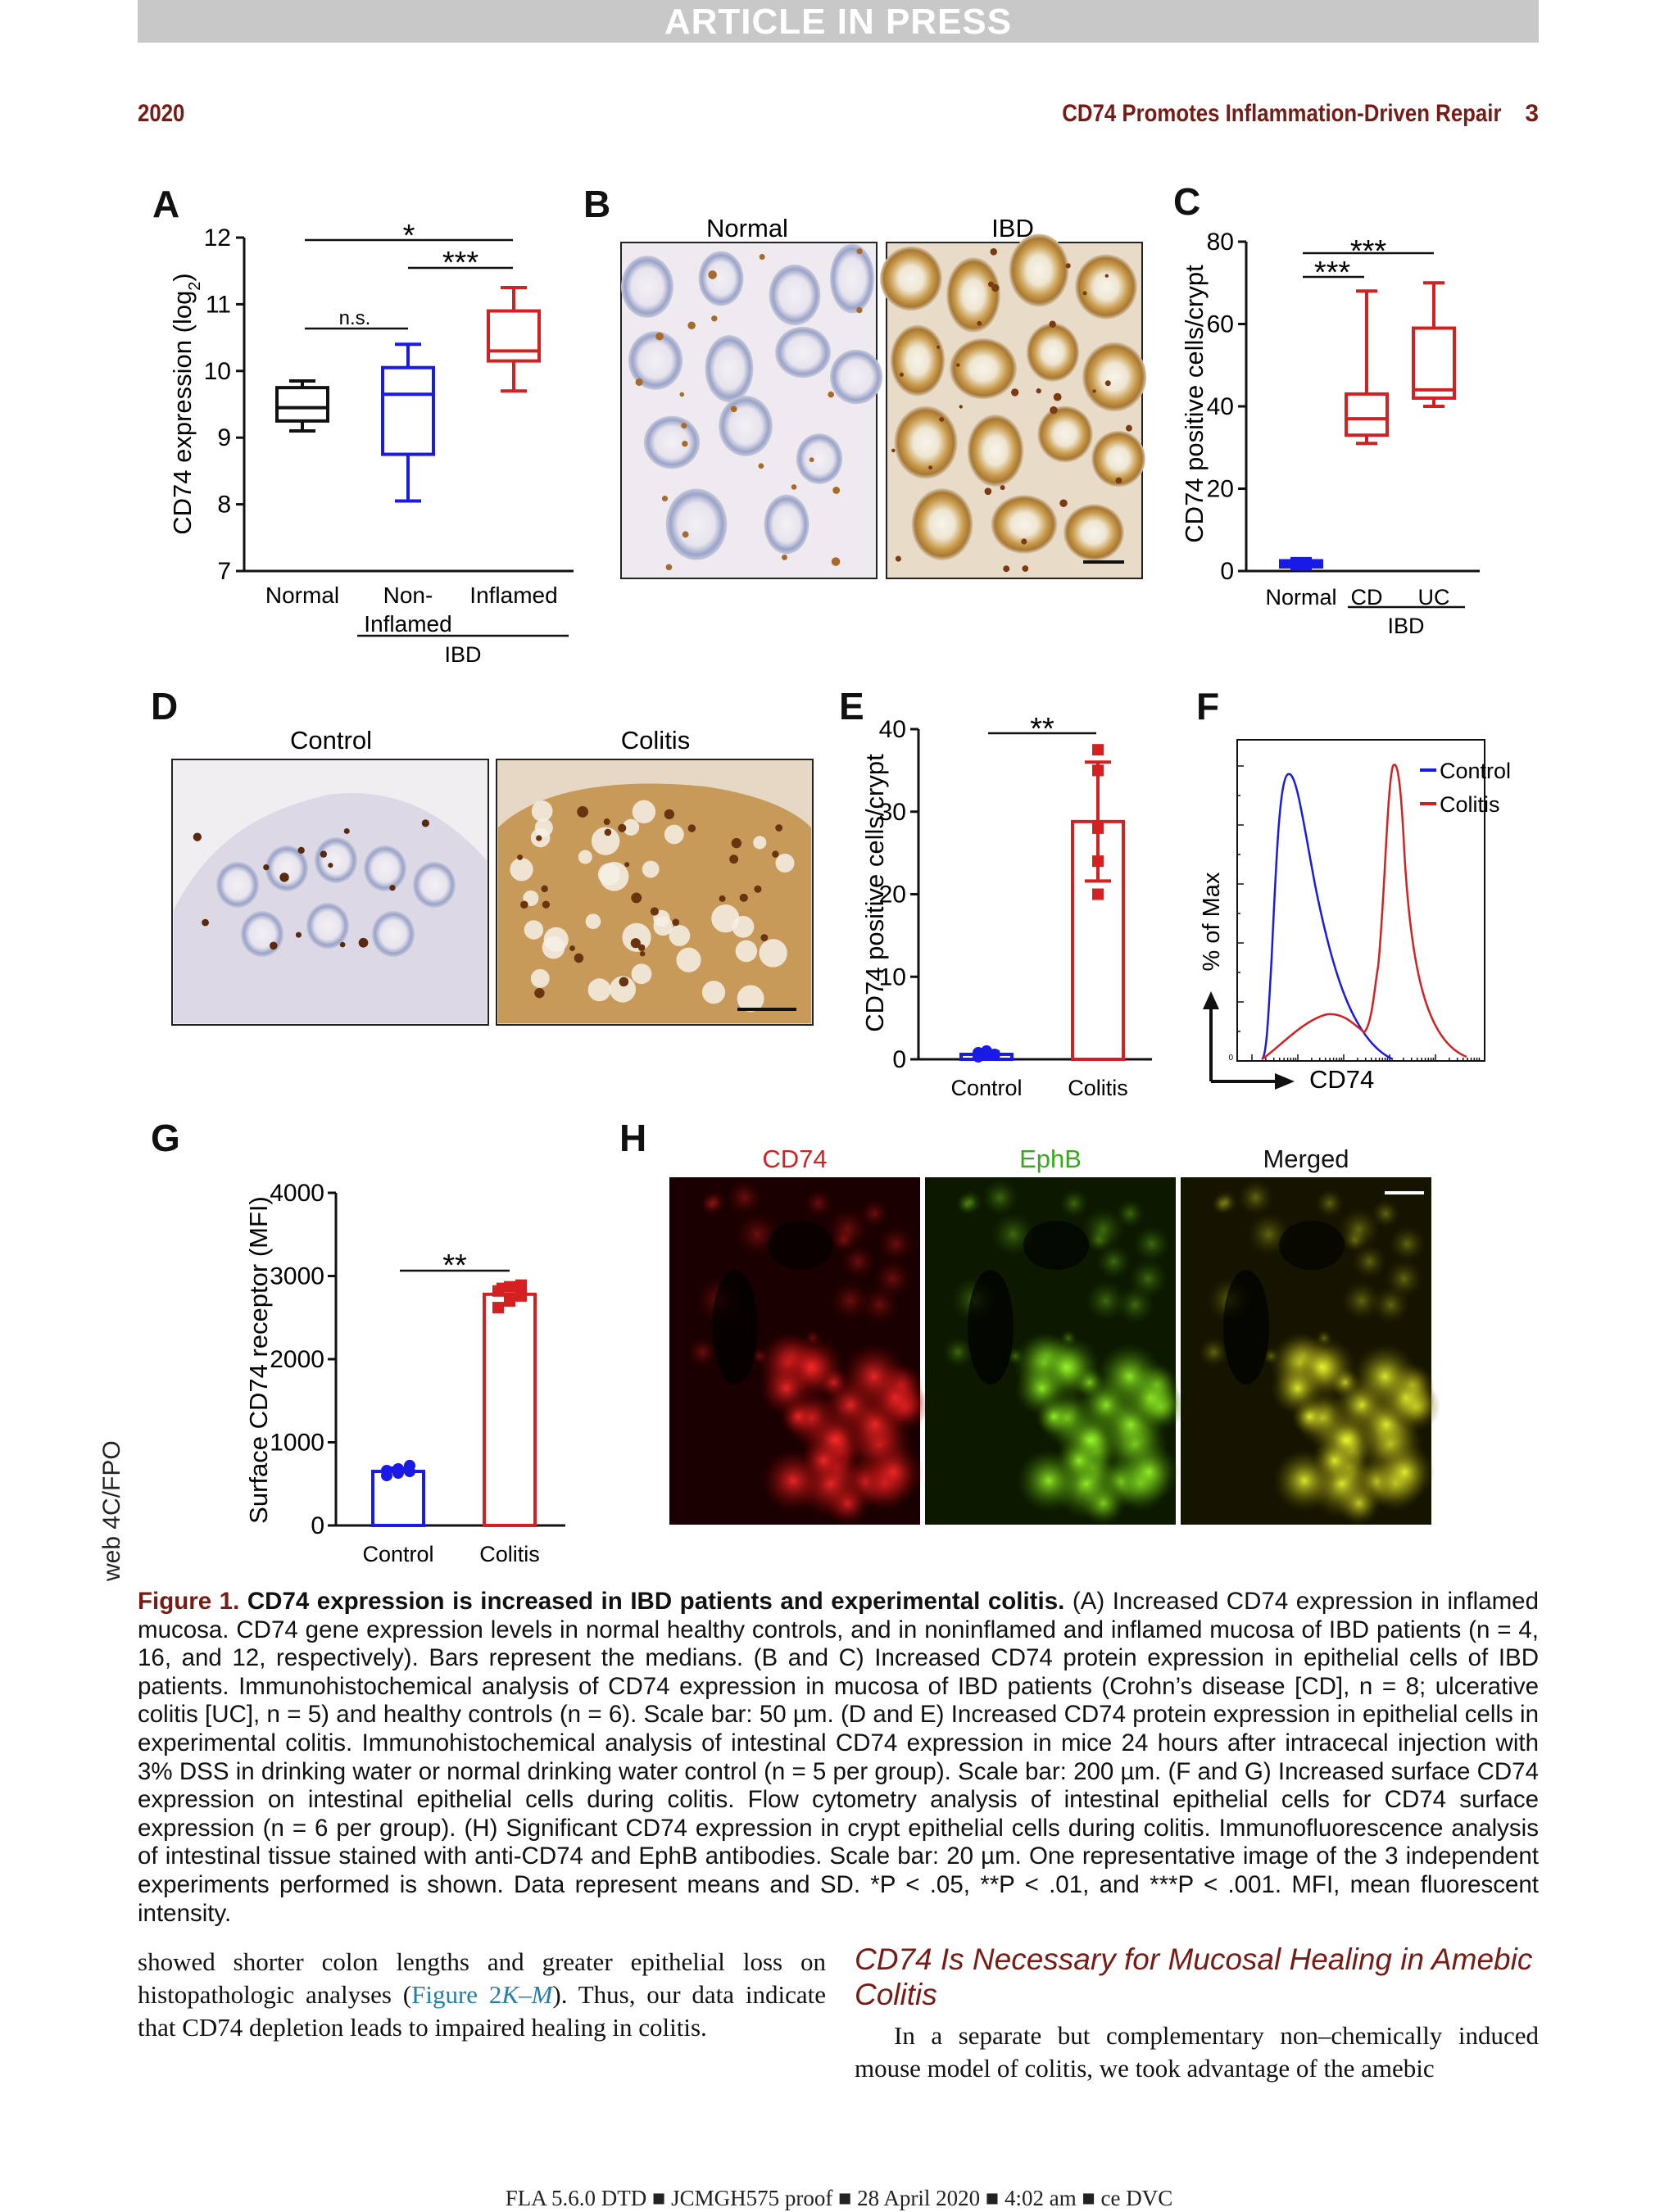 This screenshot has height=2212, width=1678. Describe the element at coordinates (1230, 1058) in the screenshot. I see `panel-f-y-tick-zero: 0` at that location.